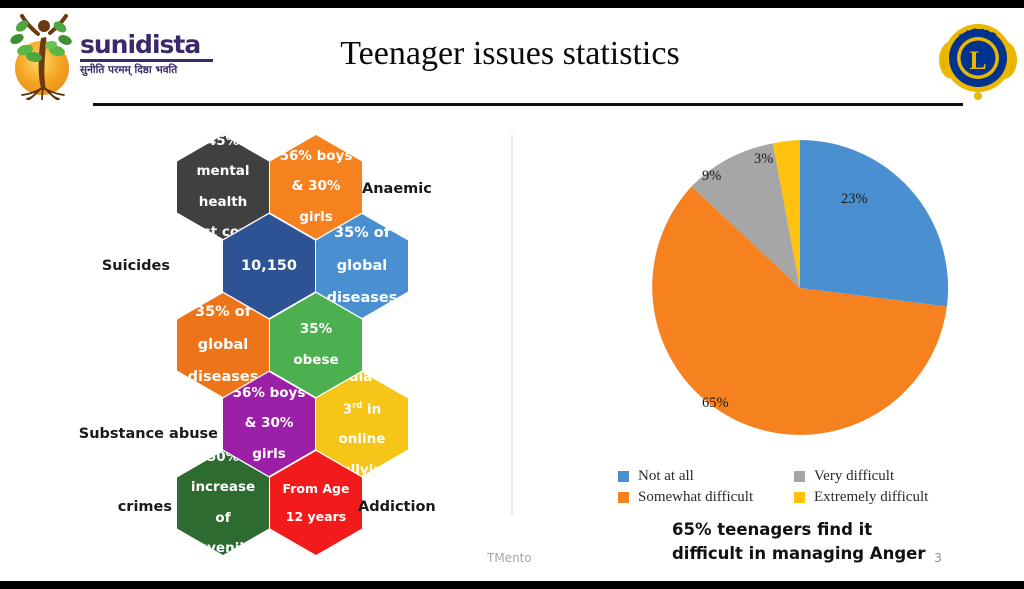 This screenshot has width=1024, height=589. Describe the element at coordinates (854, 476) in the screenshot. I see `legend-label: Very difficult` at that location.